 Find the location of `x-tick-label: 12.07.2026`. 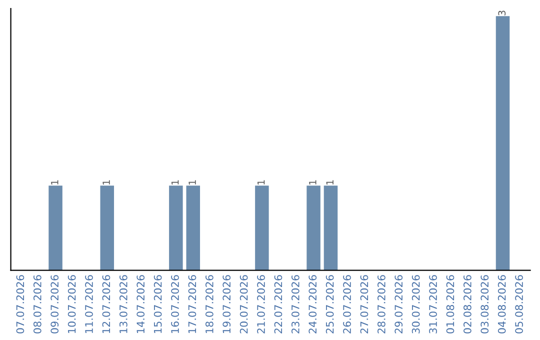

x-tick-label: 12.07.2026 is located at coordinates (106, 304).